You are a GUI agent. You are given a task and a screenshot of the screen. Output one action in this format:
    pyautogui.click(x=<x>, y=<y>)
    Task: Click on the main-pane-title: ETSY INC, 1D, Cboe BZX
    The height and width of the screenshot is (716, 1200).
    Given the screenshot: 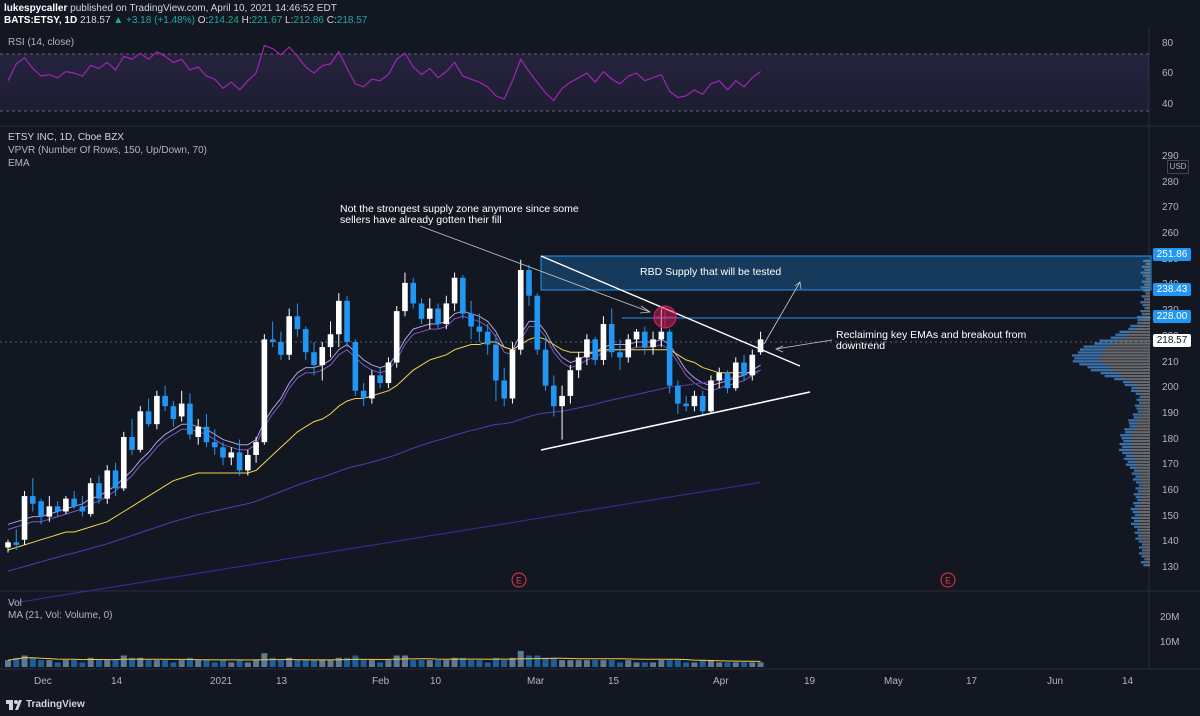 What is the action you would take?
    pyautogui.click(x=66, y=137)
    